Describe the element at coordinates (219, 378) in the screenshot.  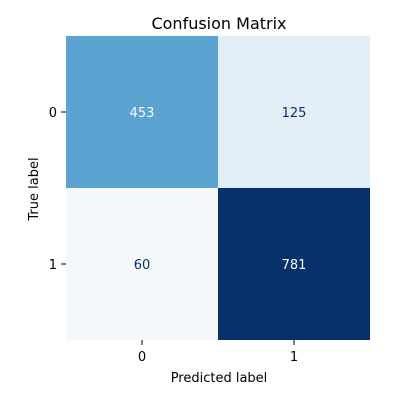
I see `x-axis-label: Predicted label` at that location.